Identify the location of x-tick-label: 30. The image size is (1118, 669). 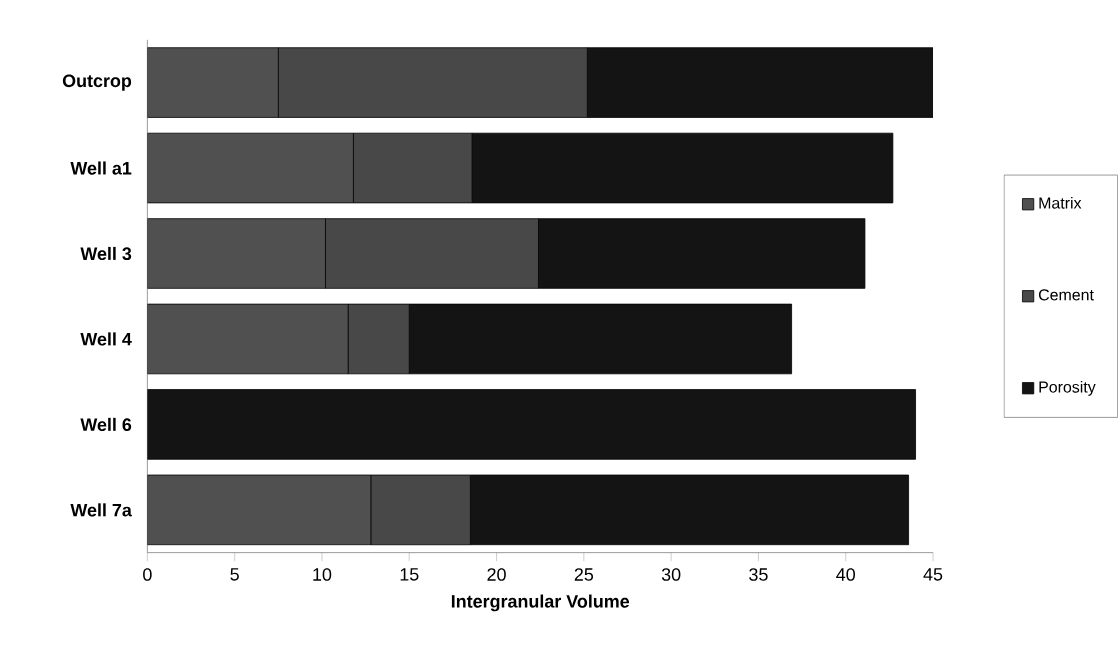
(671, 574).